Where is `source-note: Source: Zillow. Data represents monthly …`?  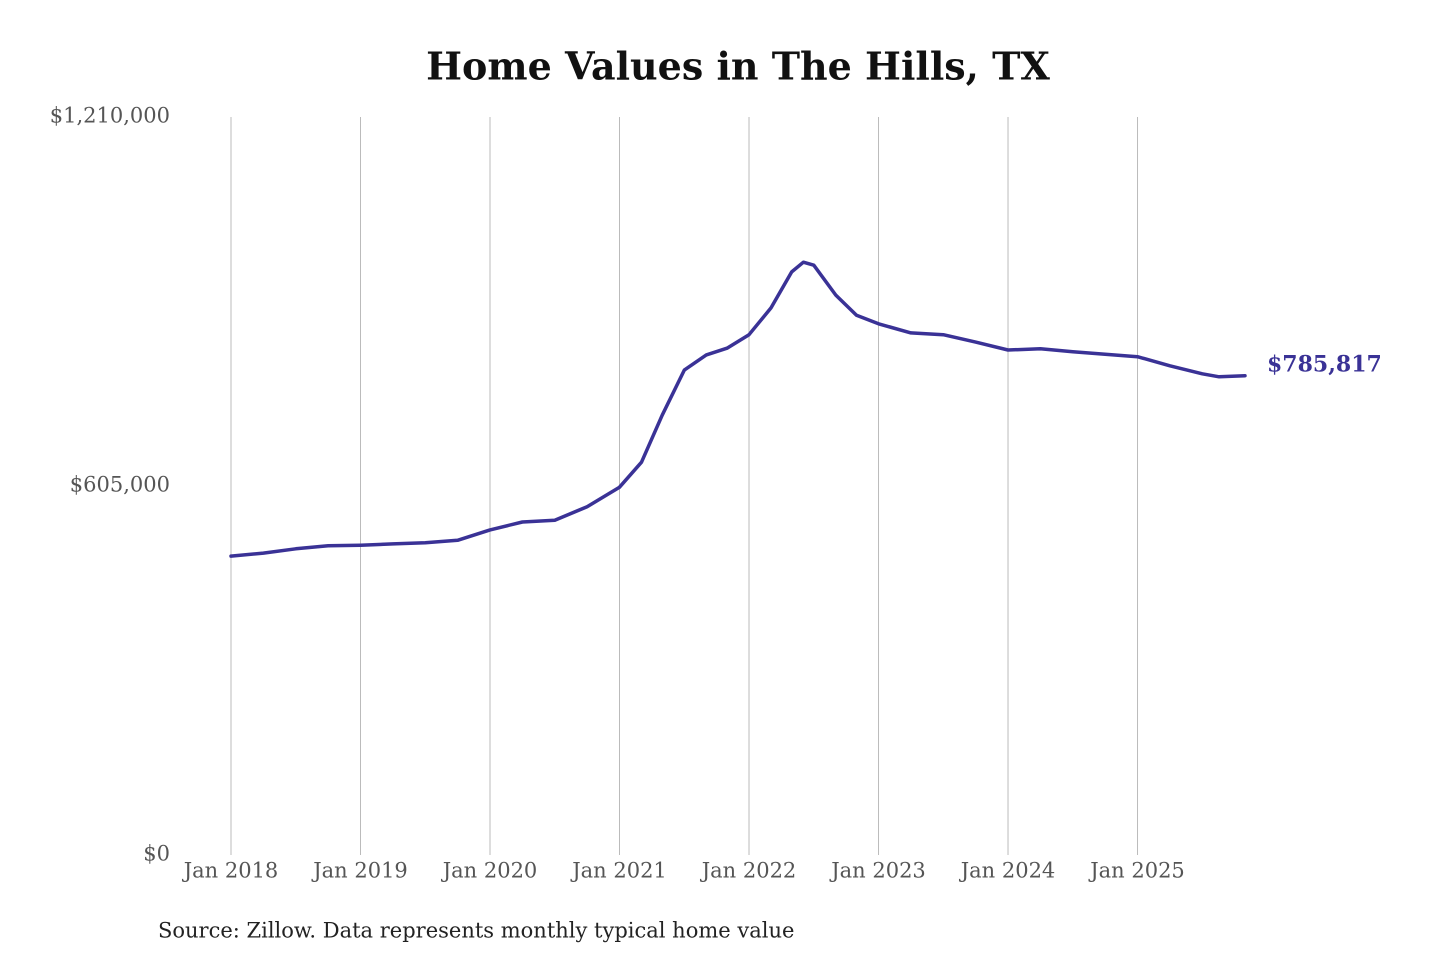 source-note: Source: Zillow. Data represents monthly … is located at coordinates (476, 931).